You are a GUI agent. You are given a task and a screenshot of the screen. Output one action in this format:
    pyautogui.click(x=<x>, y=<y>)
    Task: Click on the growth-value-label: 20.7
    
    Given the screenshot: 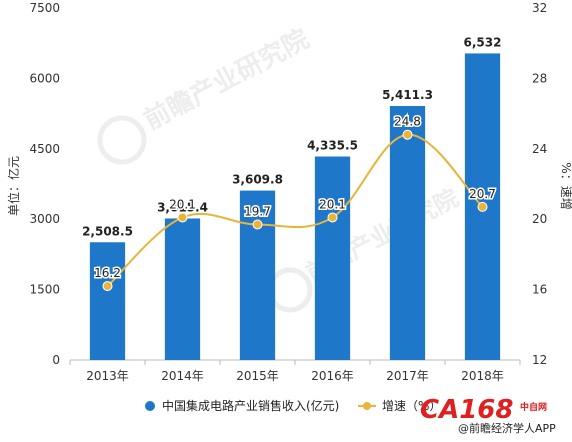 What is the action you would take?
    pyautogui.click(x=482, y=194)
    